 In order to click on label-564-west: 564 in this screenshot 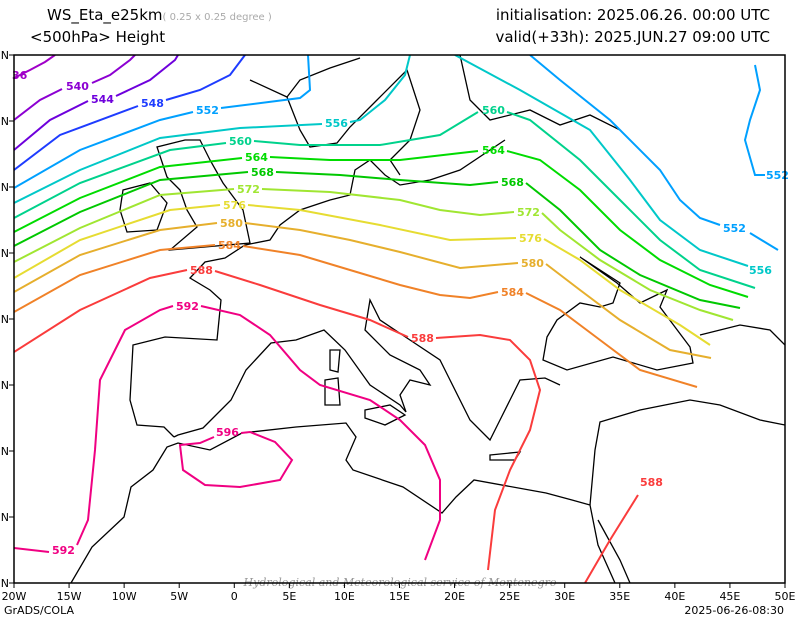, I will do `click(256, 157)`.